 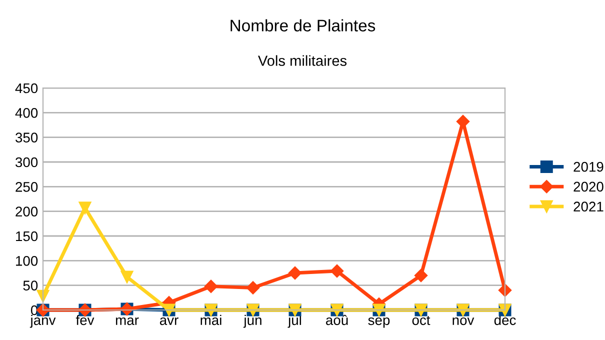 What do you see at coordinates (589, 207) in the screenshot?
I see `legend-label: 2021` at bounding box center [589, 207].